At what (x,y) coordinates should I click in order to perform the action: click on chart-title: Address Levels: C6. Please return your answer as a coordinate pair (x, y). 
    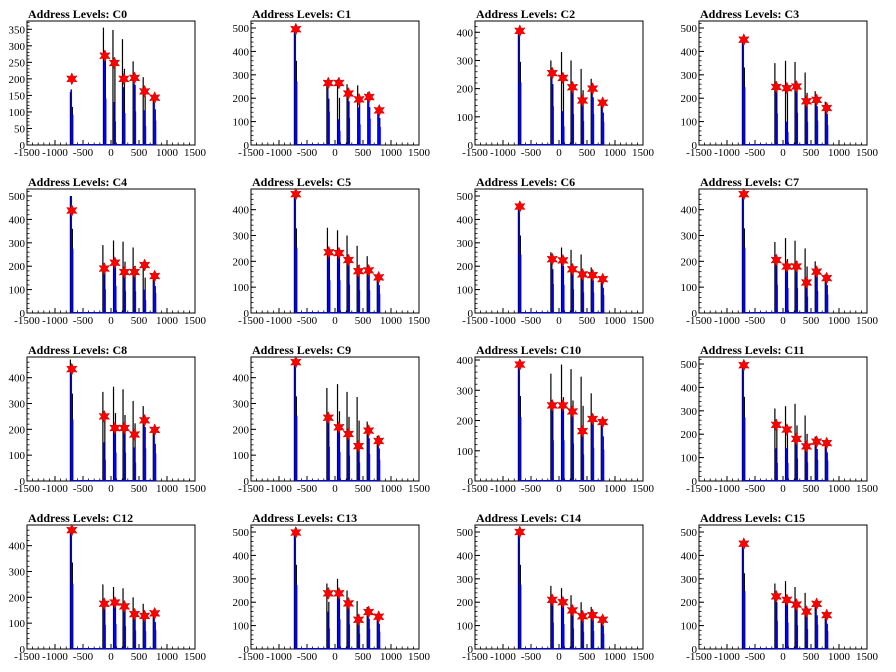
    Looking at the image, I should click on (525, 182).